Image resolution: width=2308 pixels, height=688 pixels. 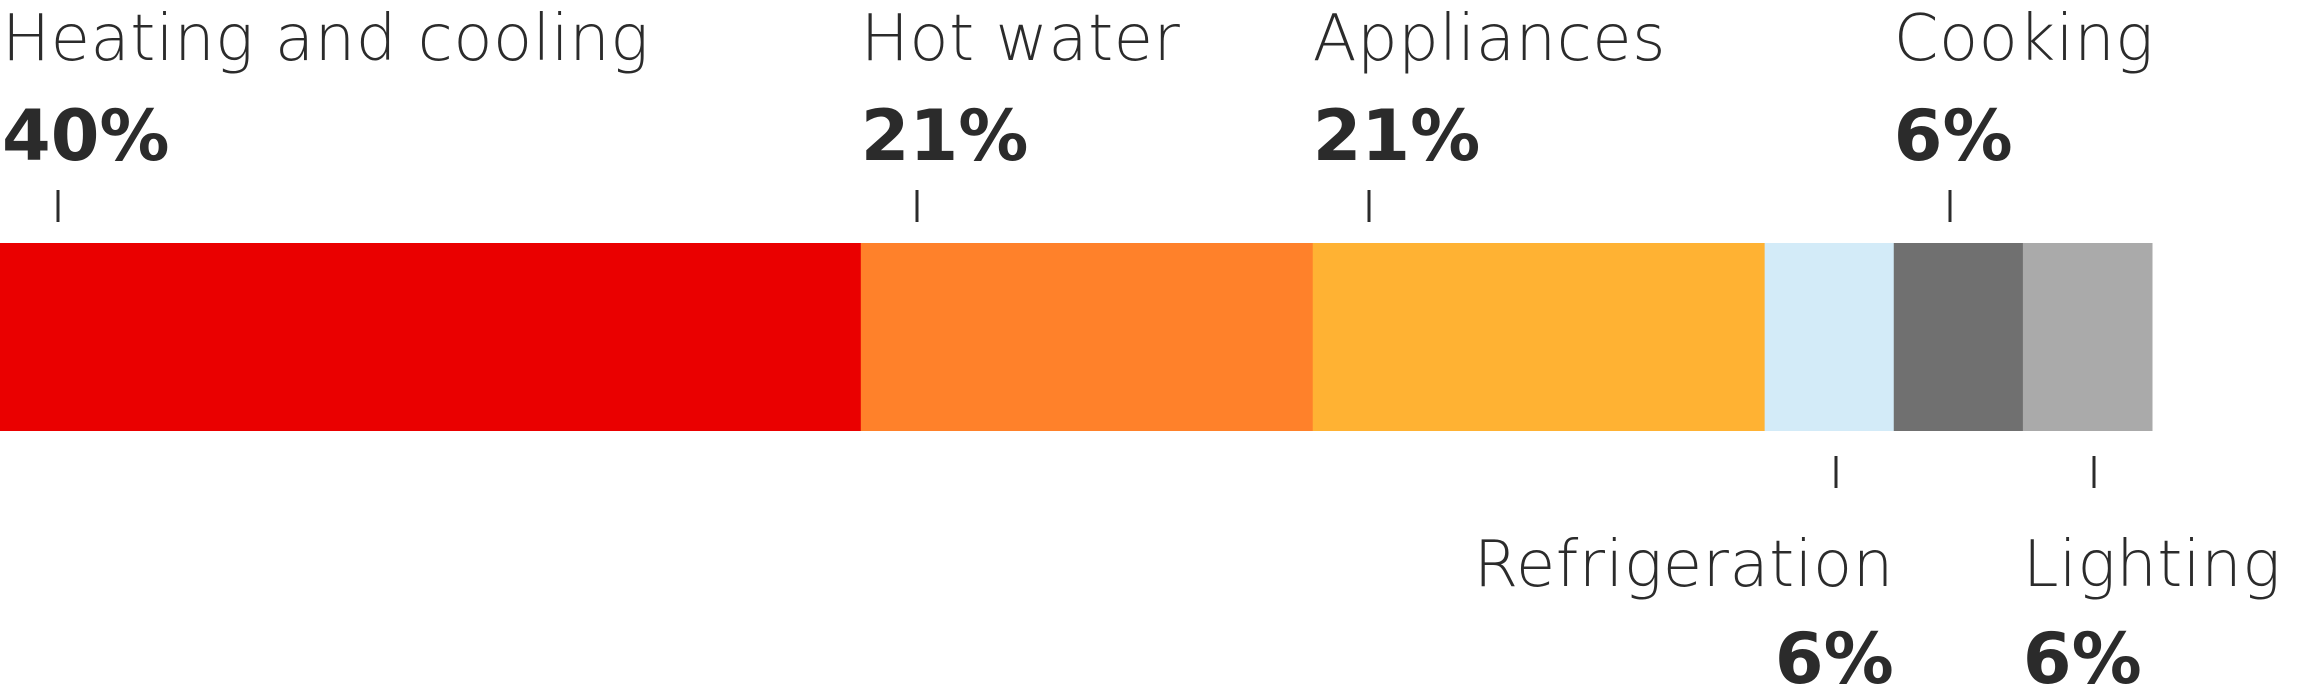 I want to click on value-label-heating-and-cooling: 40%, so click(x=86, y=136).